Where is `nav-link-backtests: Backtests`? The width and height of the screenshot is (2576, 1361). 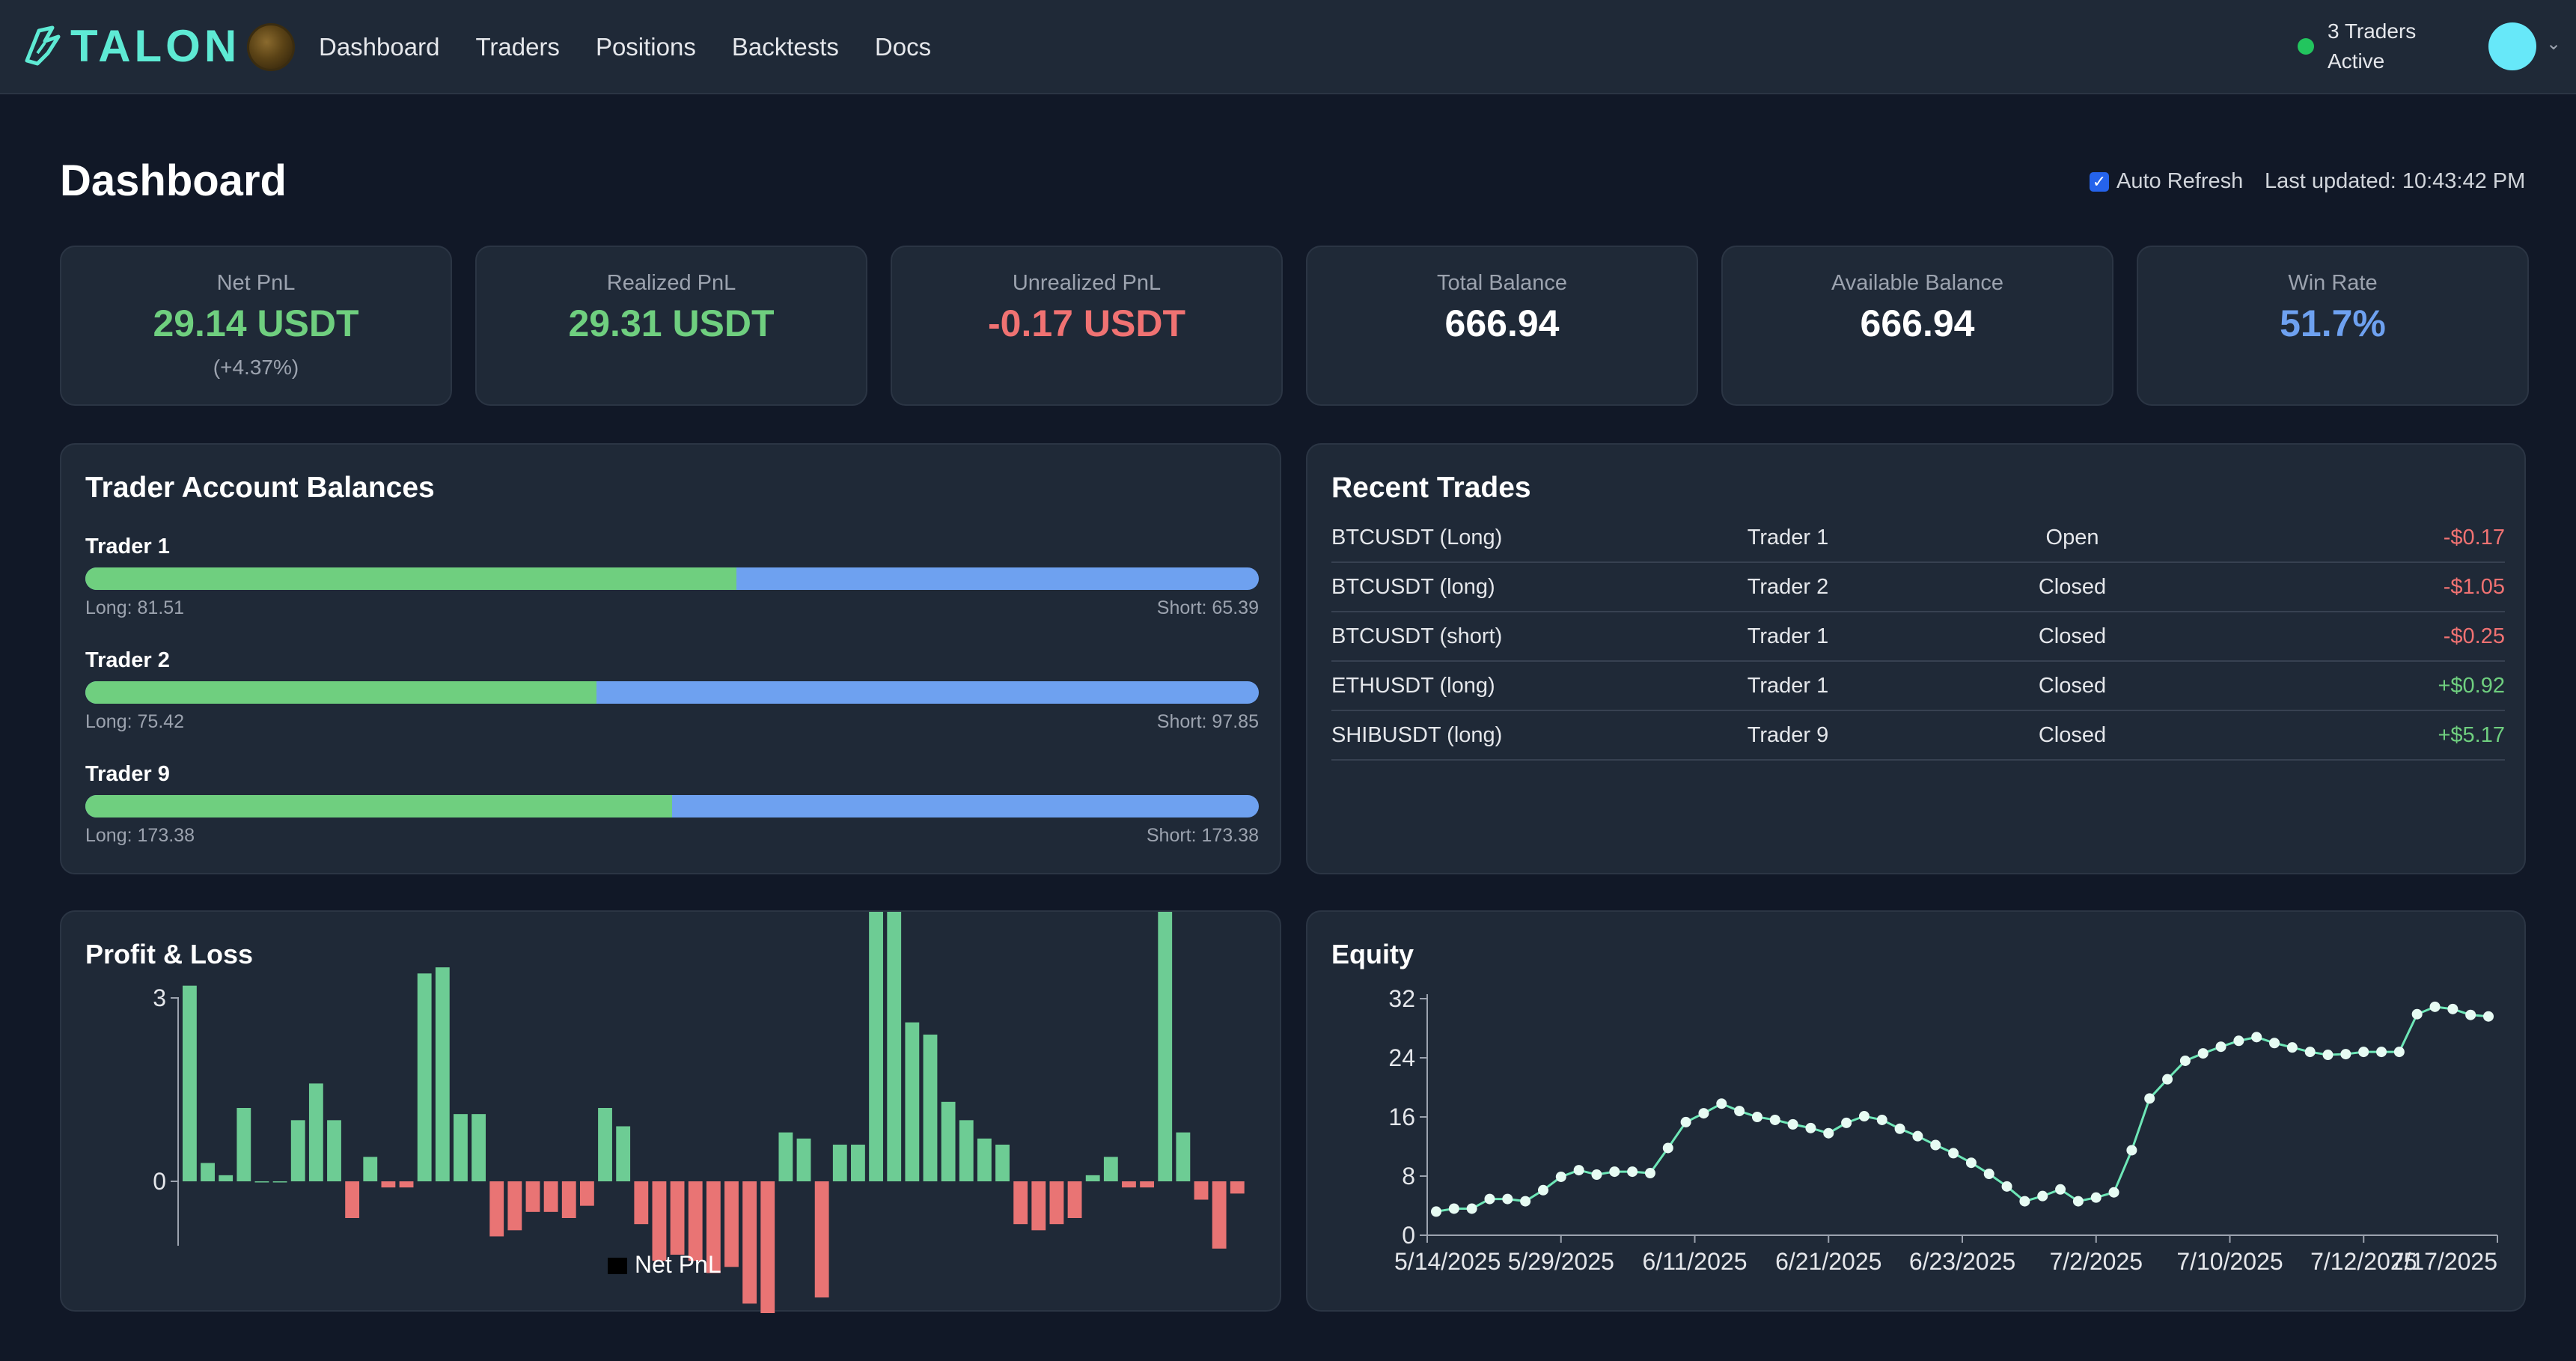
nav-link-backtests: Backtests is located at coordinates (785, 47).